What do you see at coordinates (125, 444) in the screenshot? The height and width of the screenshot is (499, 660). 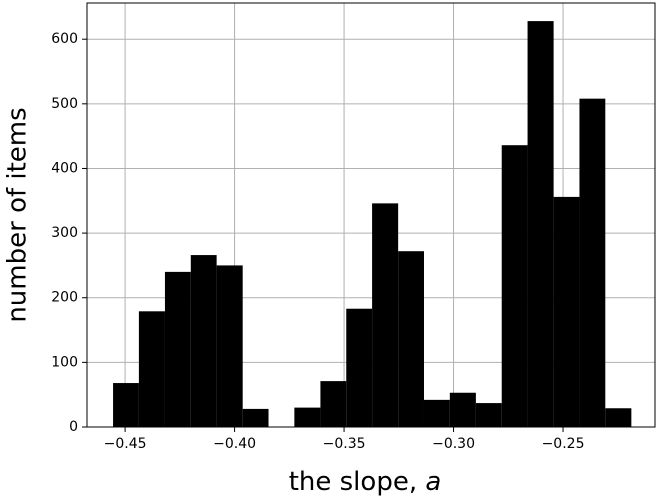 I see `x-tick-label: −0.45` at bounding box center [125, 444].